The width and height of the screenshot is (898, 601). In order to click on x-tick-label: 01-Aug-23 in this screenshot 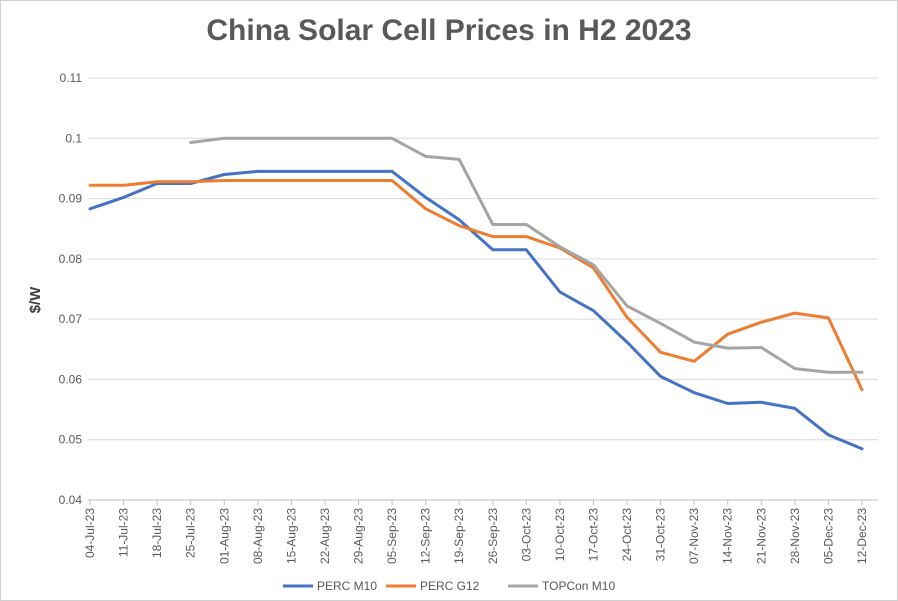, I will do `click(224, 536)`.